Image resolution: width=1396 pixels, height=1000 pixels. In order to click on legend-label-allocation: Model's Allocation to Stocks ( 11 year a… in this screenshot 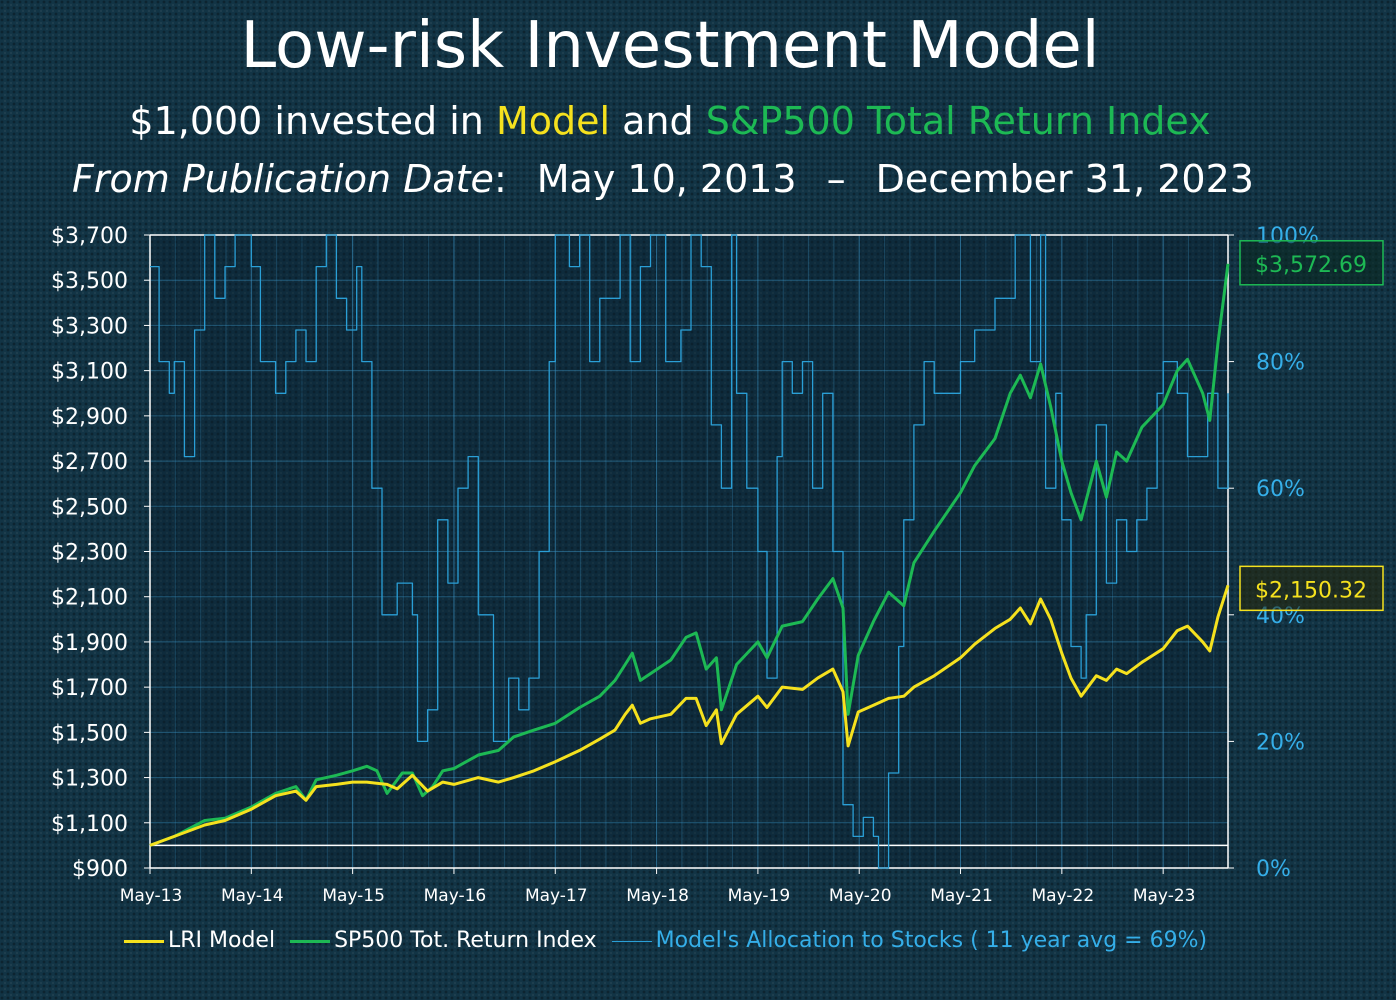, I will do `click(931, 940)`.